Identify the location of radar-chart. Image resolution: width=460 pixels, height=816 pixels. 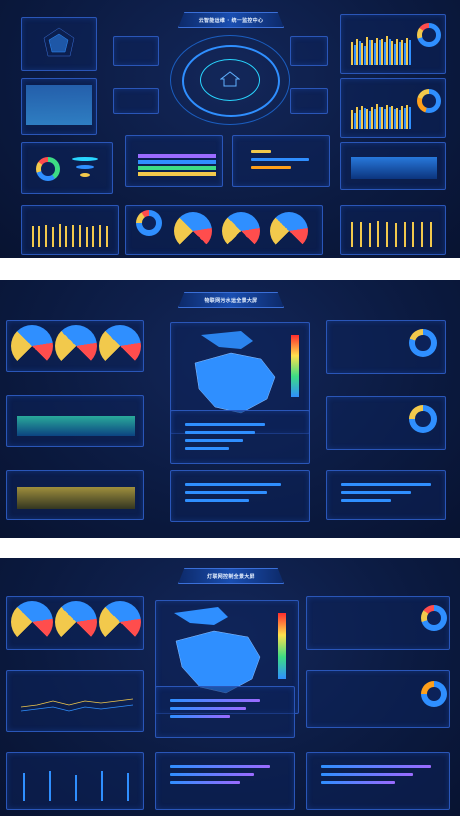
(59, 42).